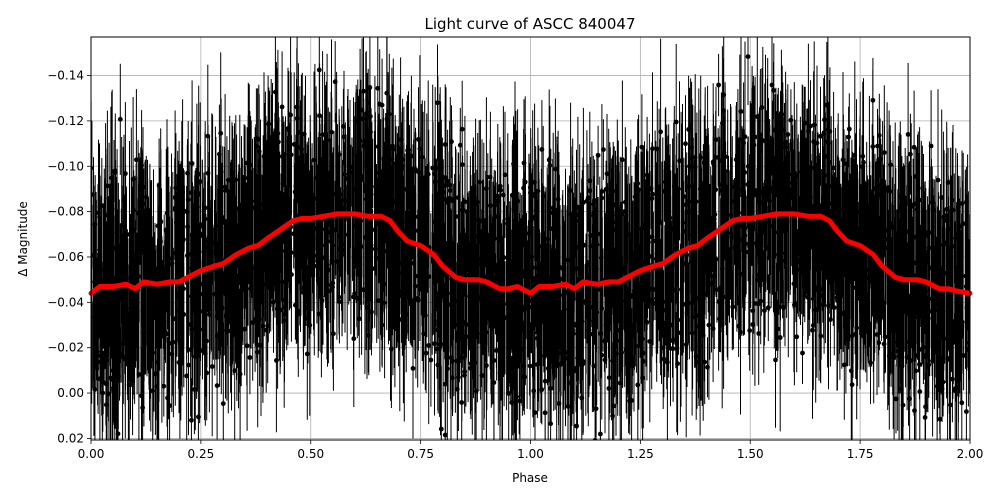  I want to click on y-tick-label: 0.02, so click(70, 438).